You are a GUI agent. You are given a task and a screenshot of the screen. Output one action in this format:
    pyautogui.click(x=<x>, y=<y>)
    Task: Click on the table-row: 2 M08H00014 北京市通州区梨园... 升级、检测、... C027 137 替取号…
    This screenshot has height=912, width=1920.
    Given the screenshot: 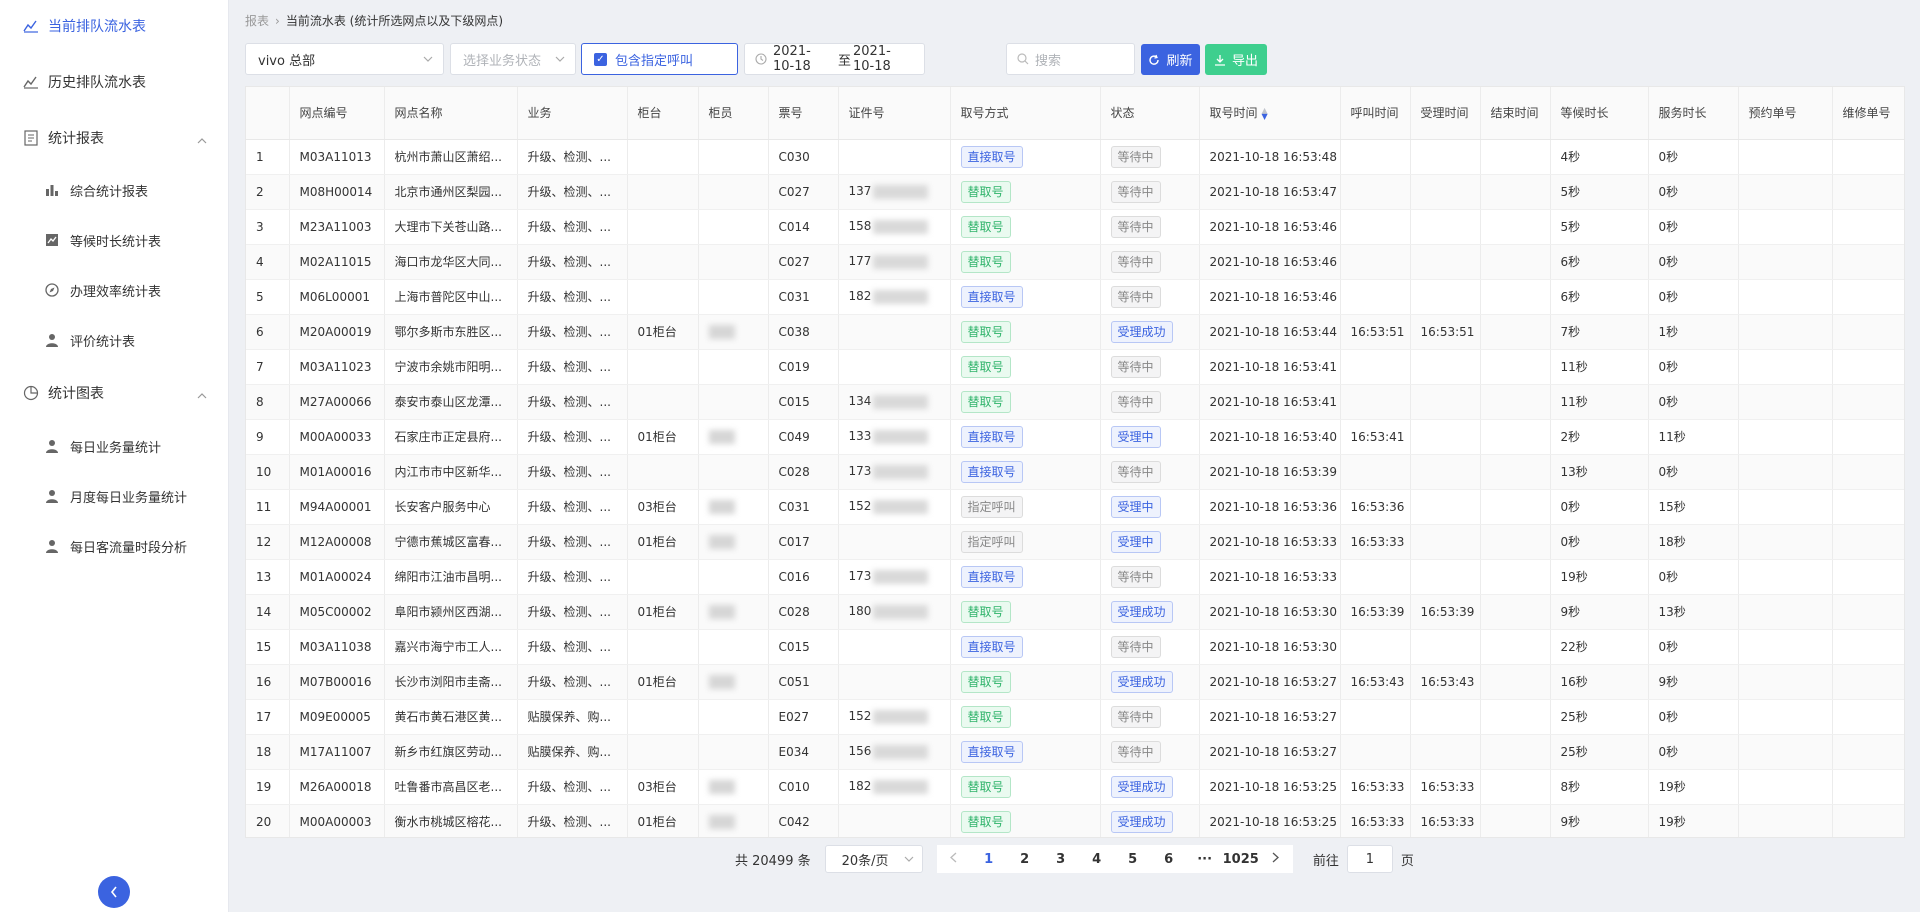 What is the action you would take?
    pyautogui.click(x=1075, y=192)
    